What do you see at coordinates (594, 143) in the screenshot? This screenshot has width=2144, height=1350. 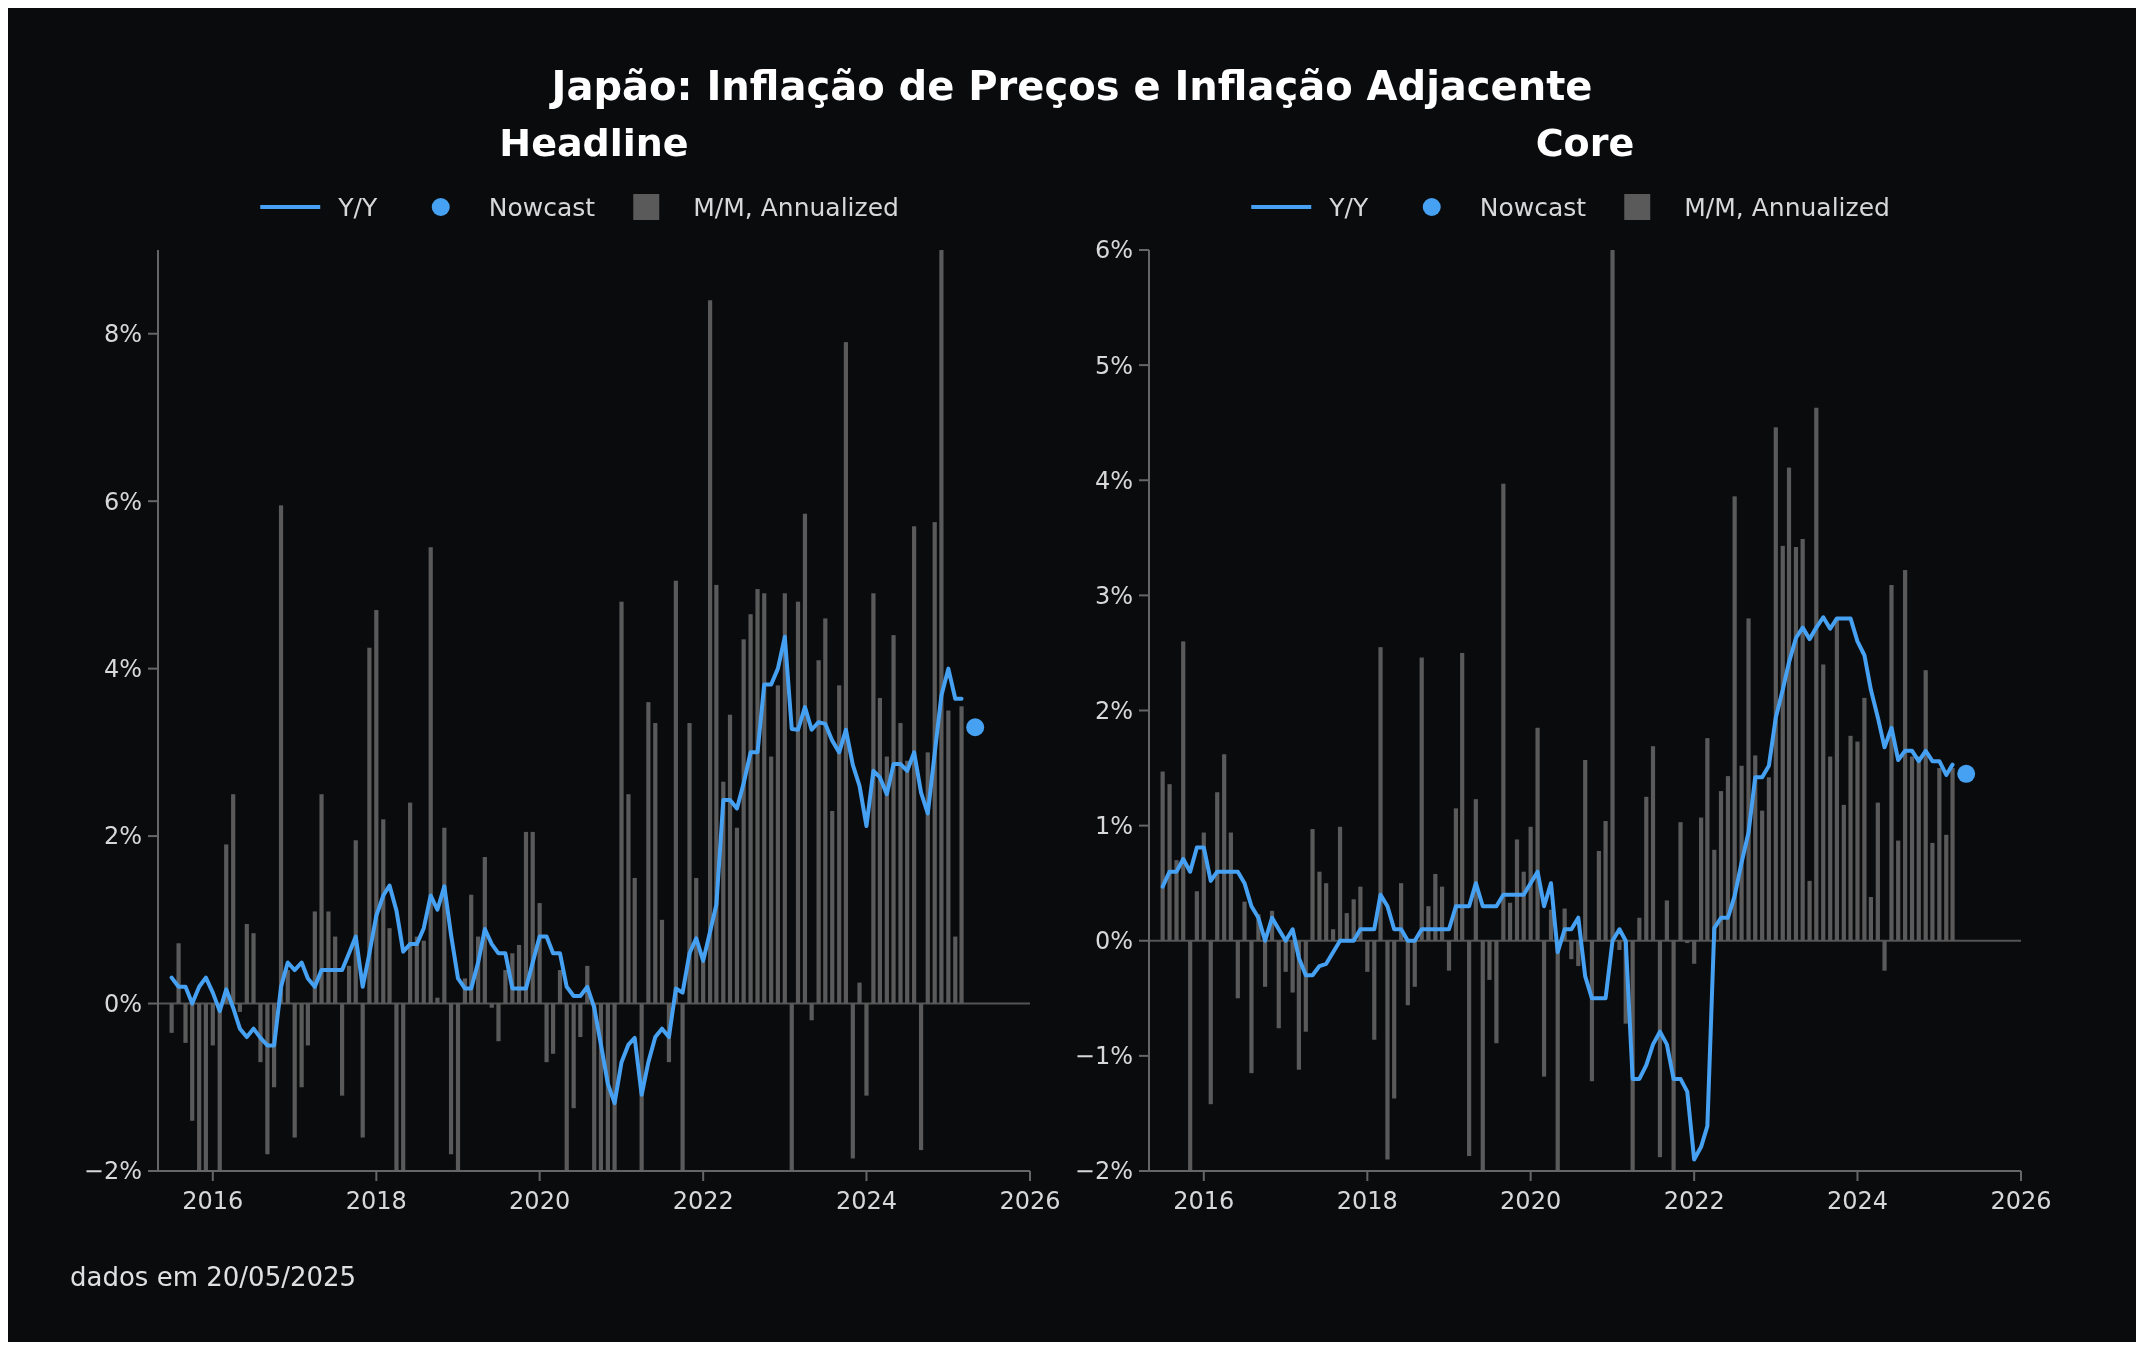 I see `chart-subtitle: Headline` at bounding box center [594, 143].